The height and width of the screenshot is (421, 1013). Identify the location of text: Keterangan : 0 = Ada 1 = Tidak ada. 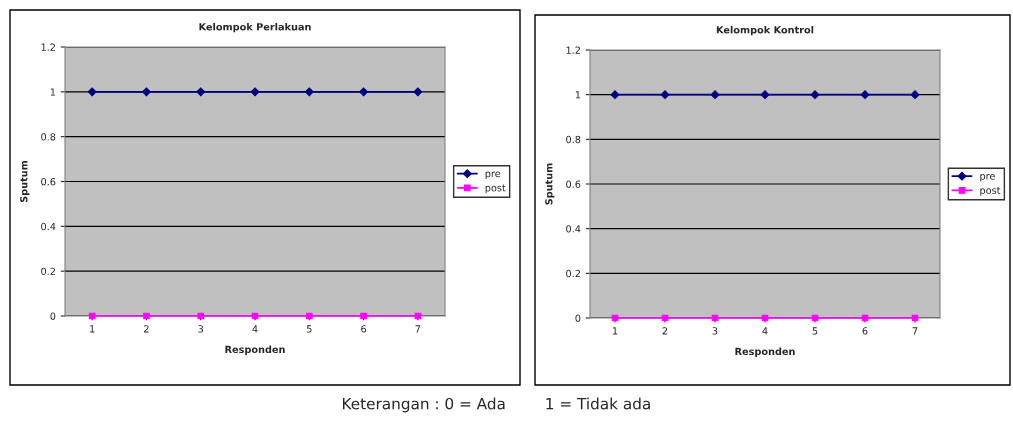
(496, 405).